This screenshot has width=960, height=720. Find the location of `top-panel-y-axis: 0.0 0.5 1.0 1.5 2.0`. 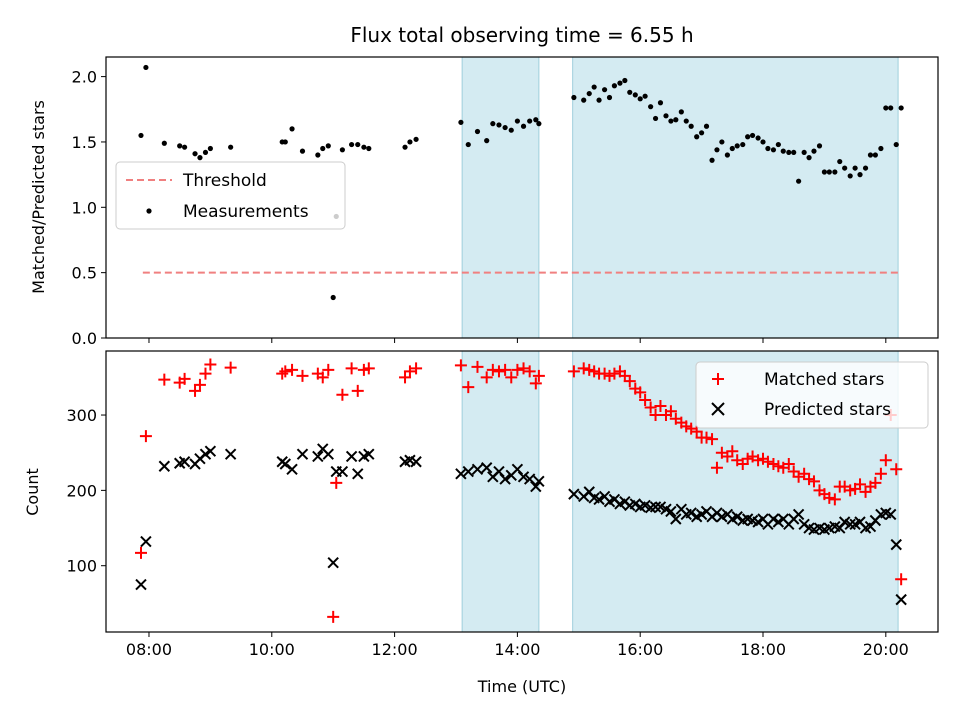

top-panel-y-axis: 0.0 0.5 1.0 1.5 2.0 is located at coordinates (89, 208).